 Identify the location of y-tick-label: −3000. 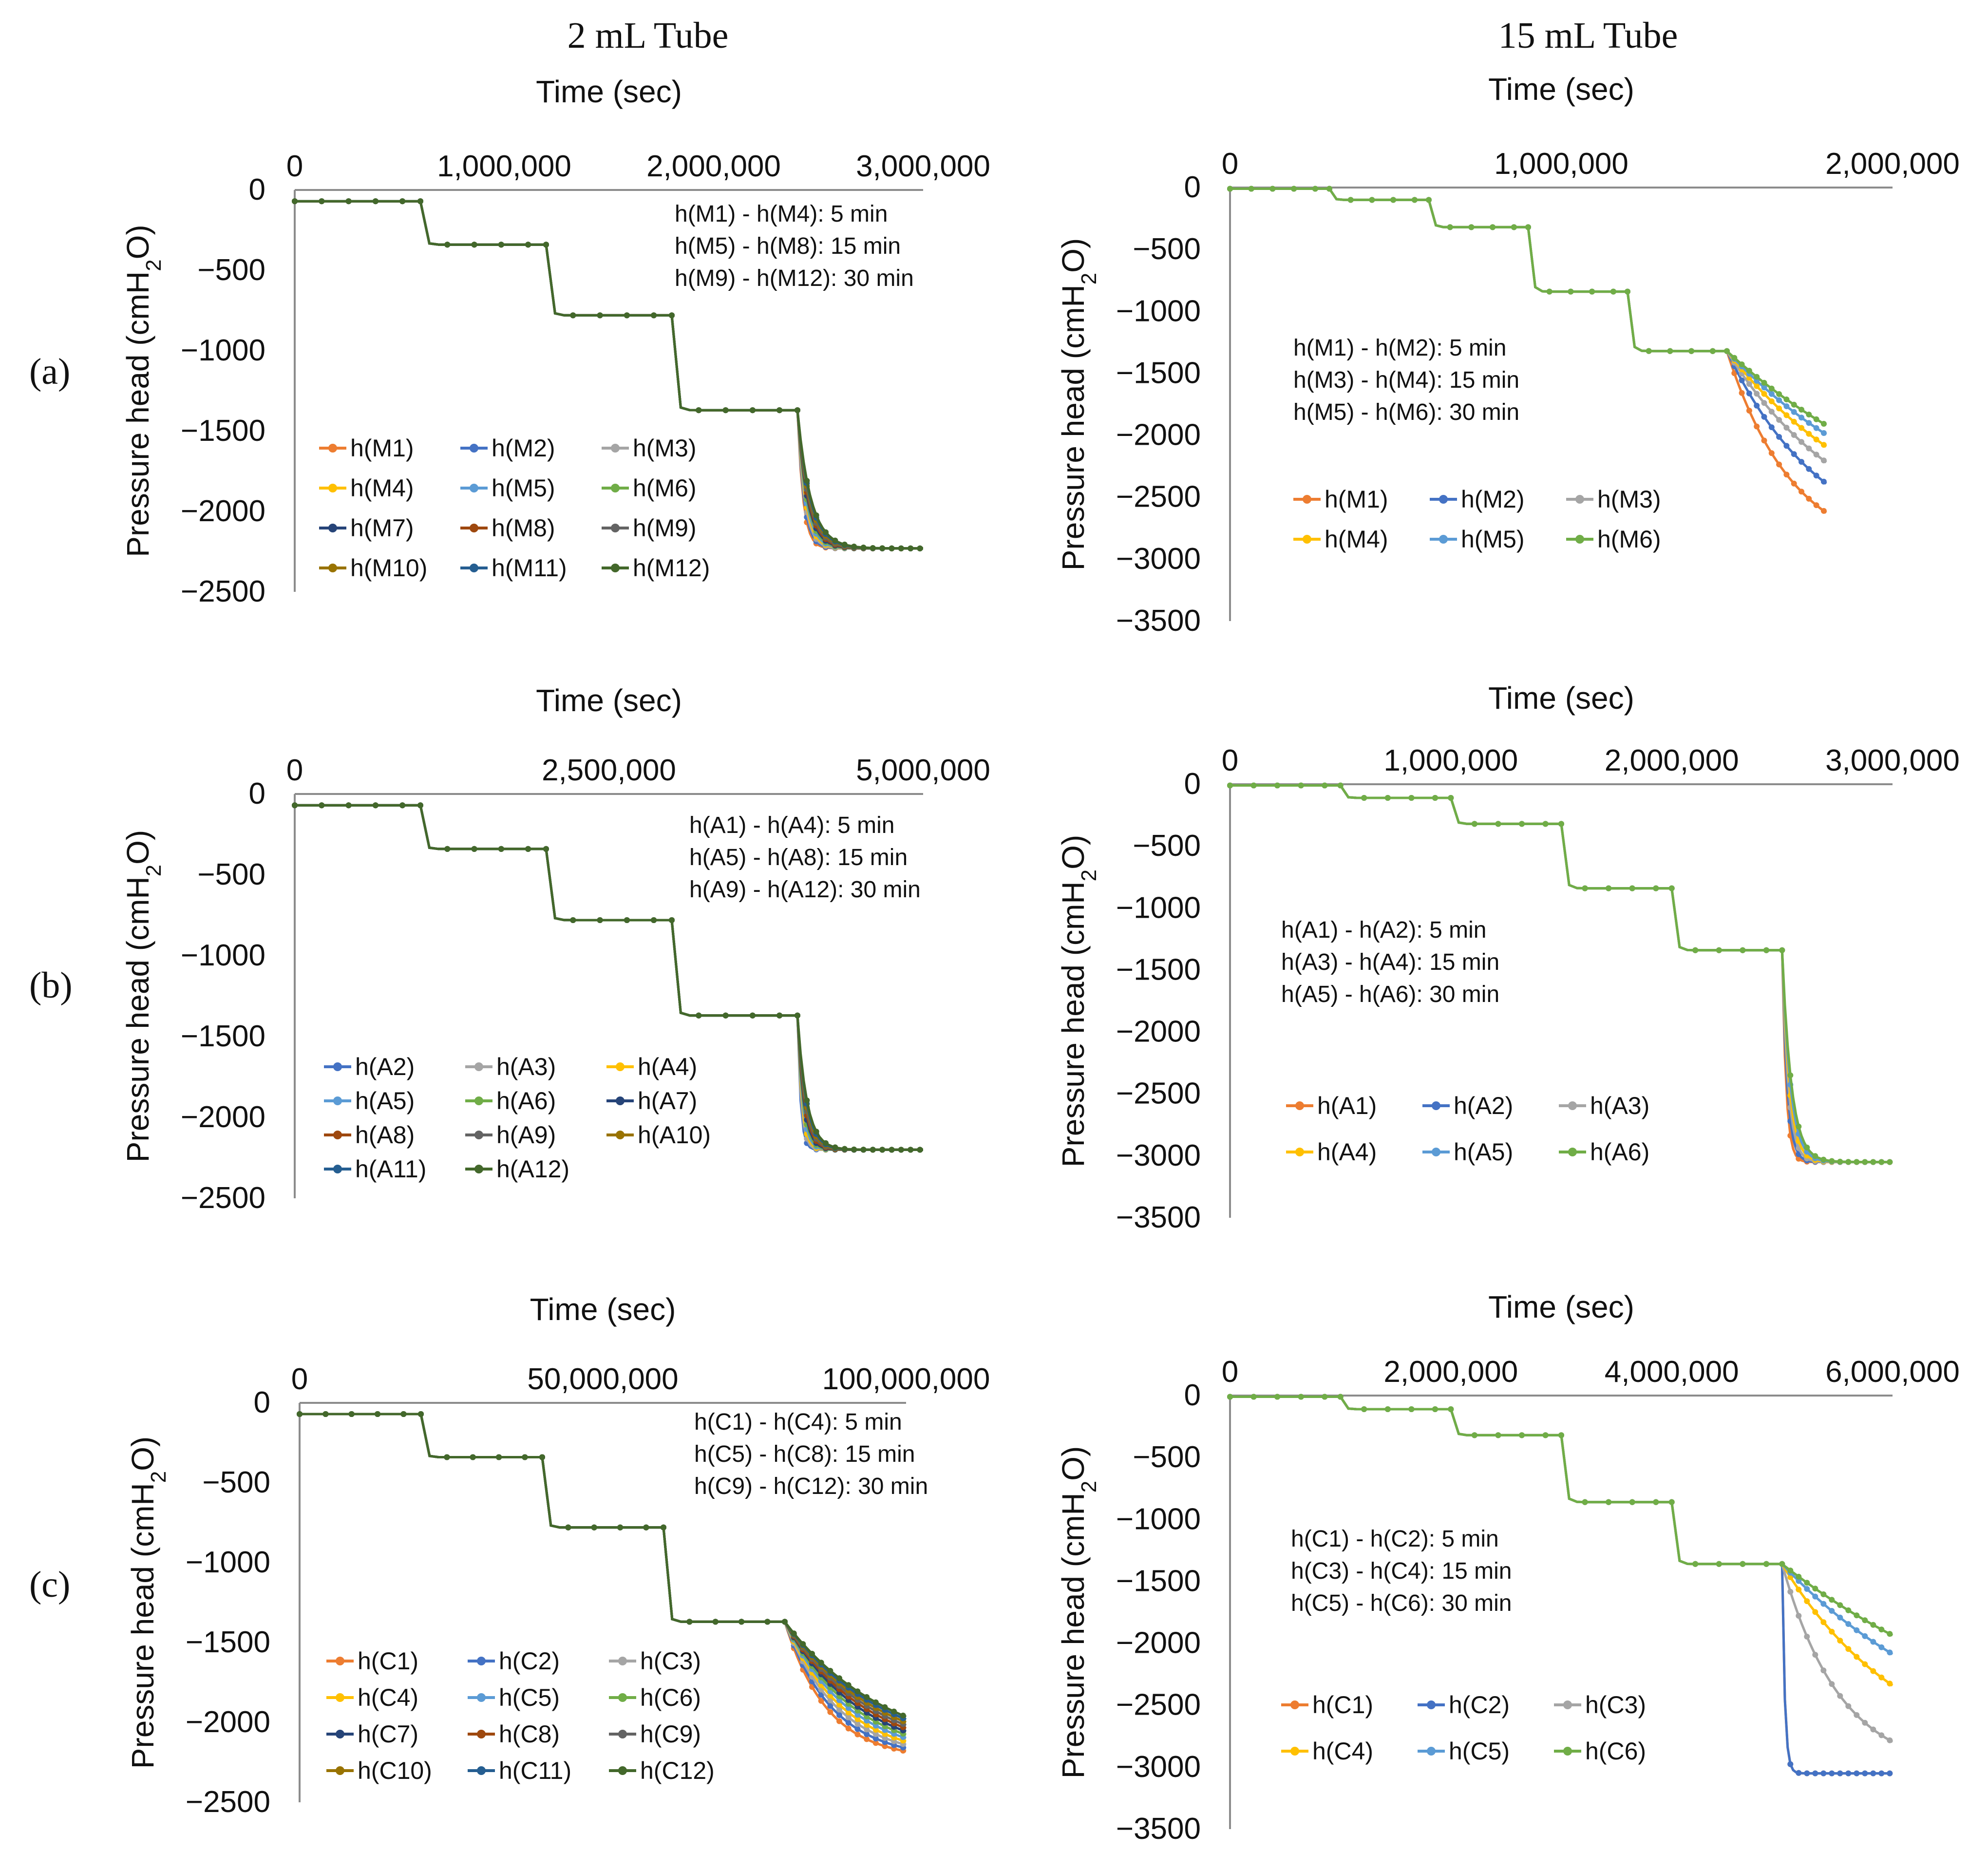
(1158, 559).